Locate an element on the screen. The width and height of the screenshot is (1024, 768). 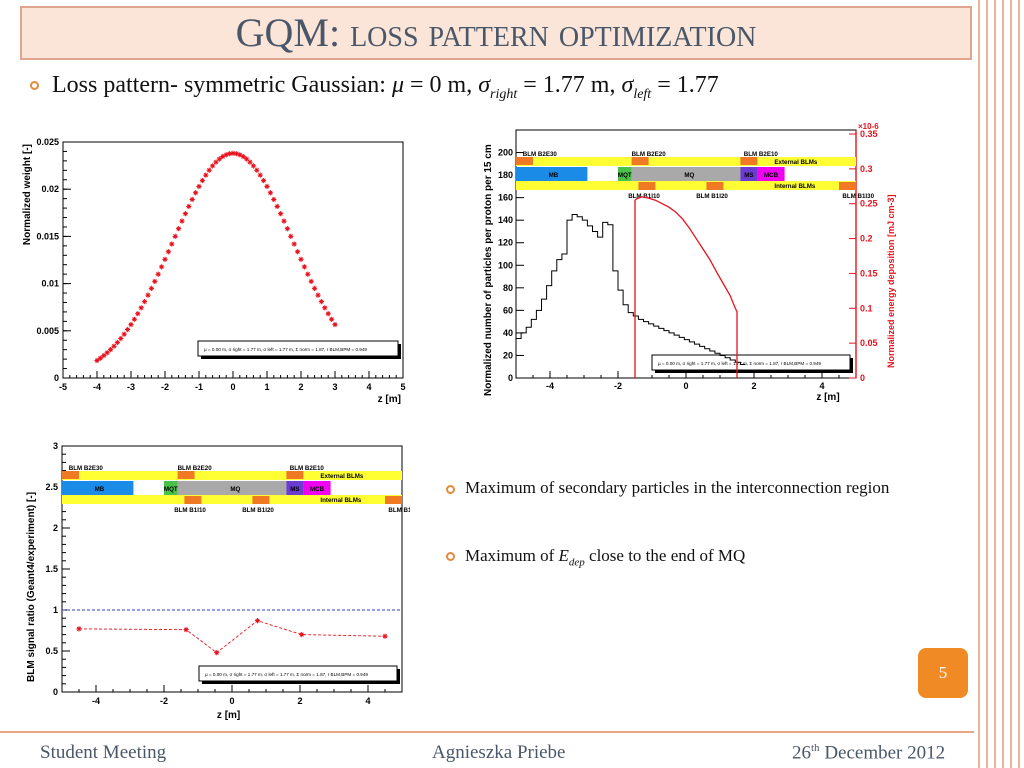
x-tick-label: -3 is located at coordinates (131, 387).